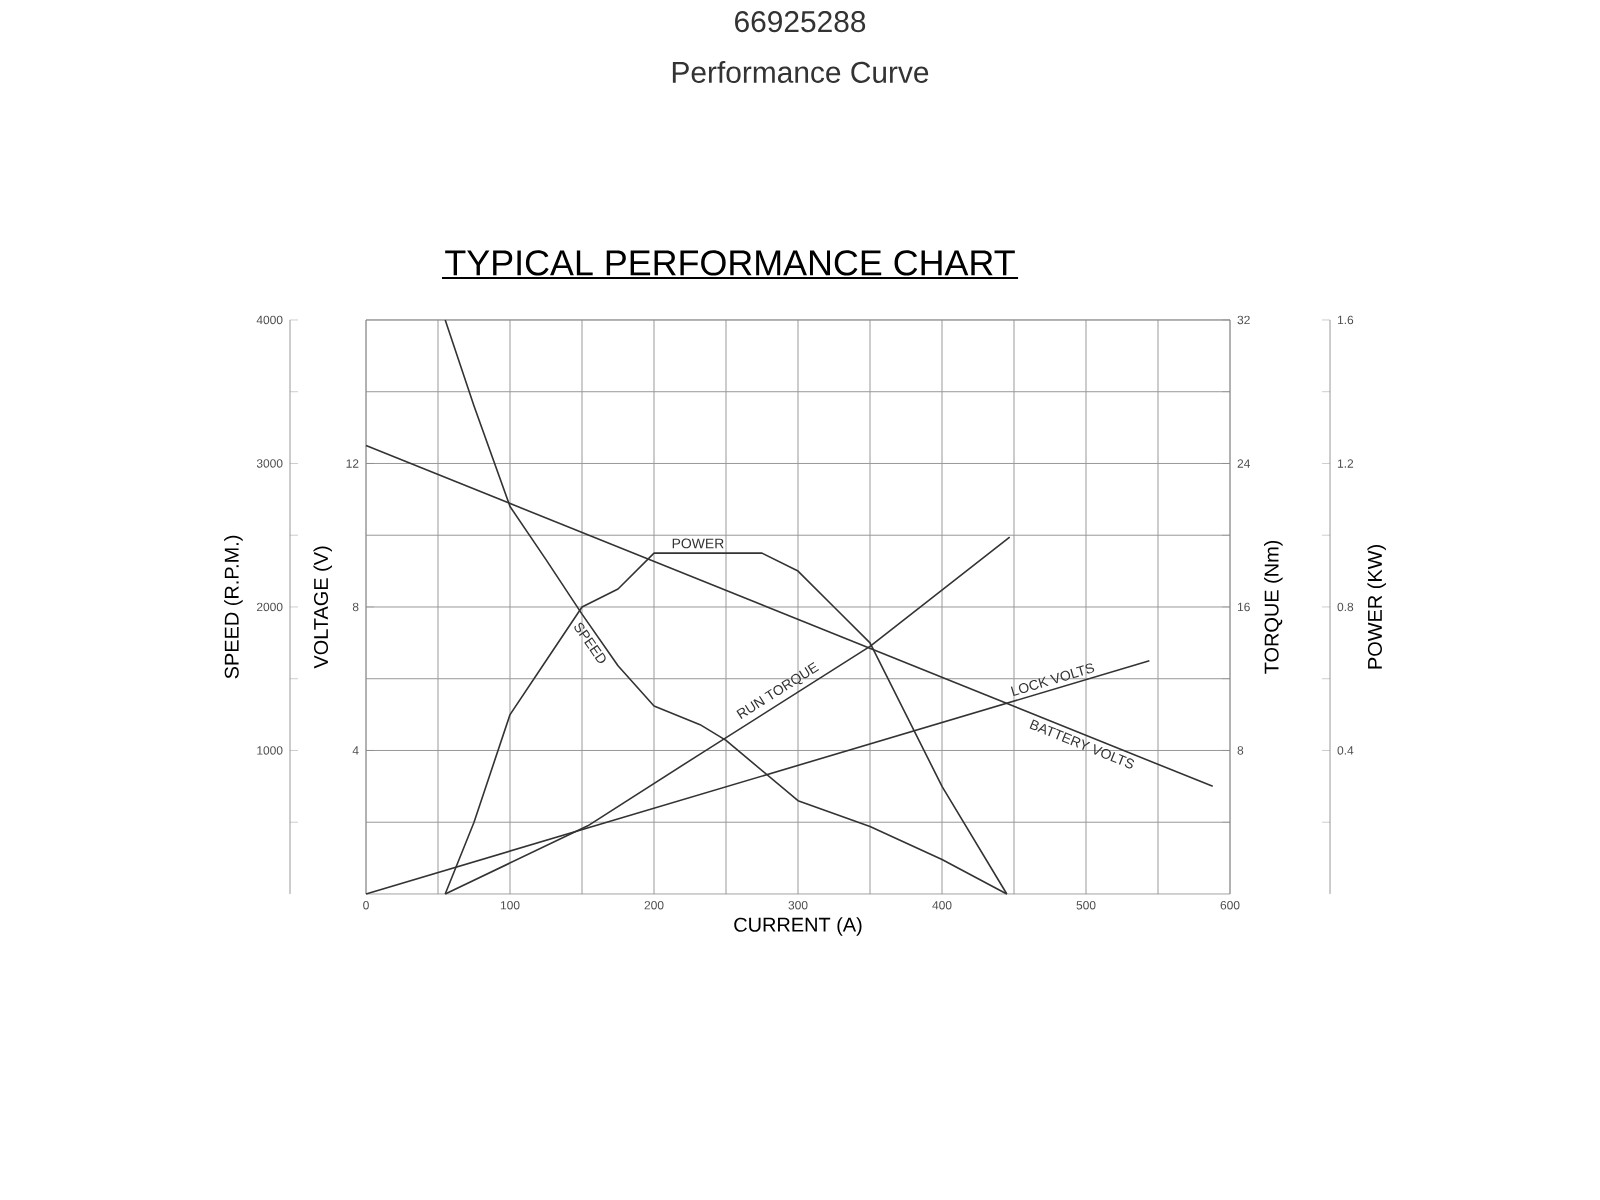 This screenshot has width=1600, height=1200. I want to click on y2-axis-title: VOLTAGE (V), so click(322, 607).